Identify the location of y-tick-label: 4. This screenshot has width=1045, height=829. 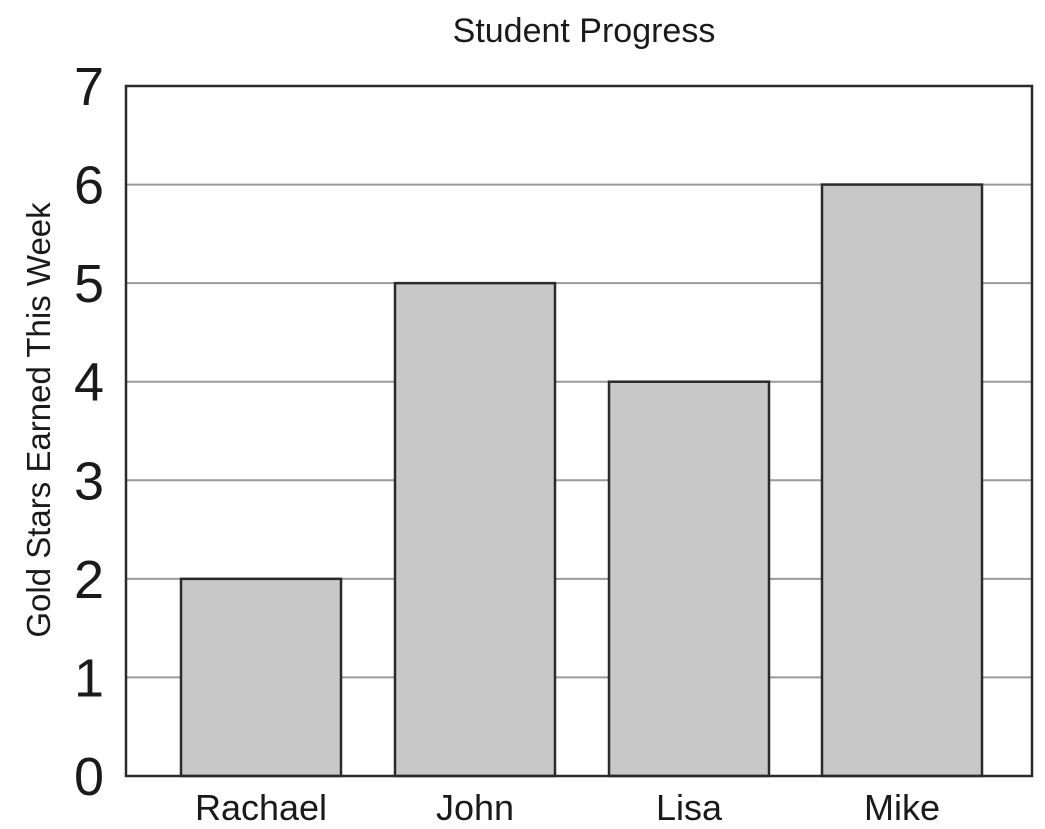
(89, 383).